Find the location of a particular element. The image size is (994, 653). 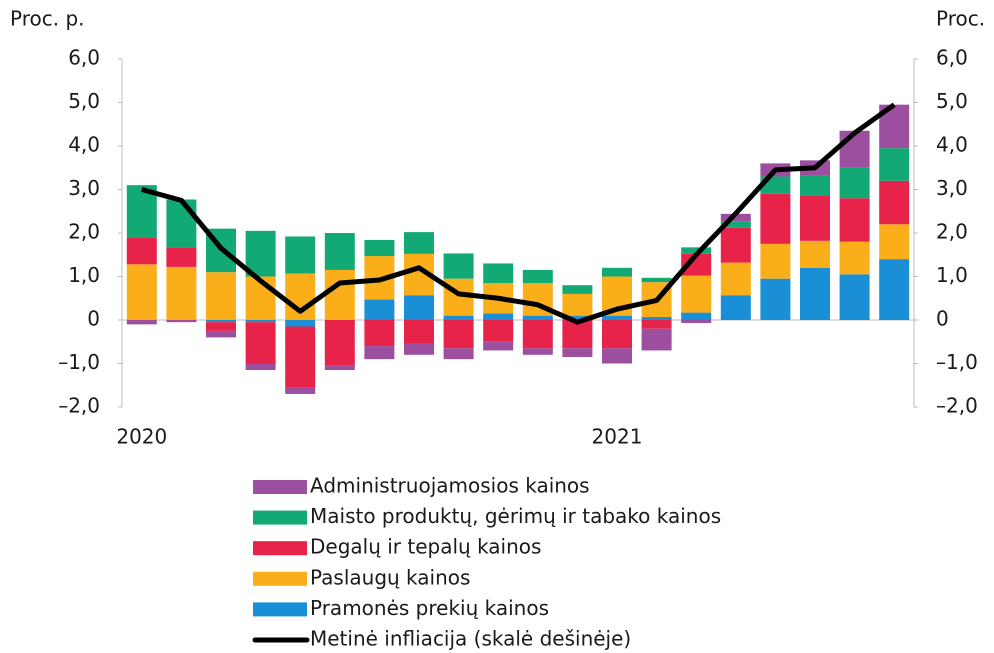

y2-tick-label: 5,0 is located at coordinates (952, 101).